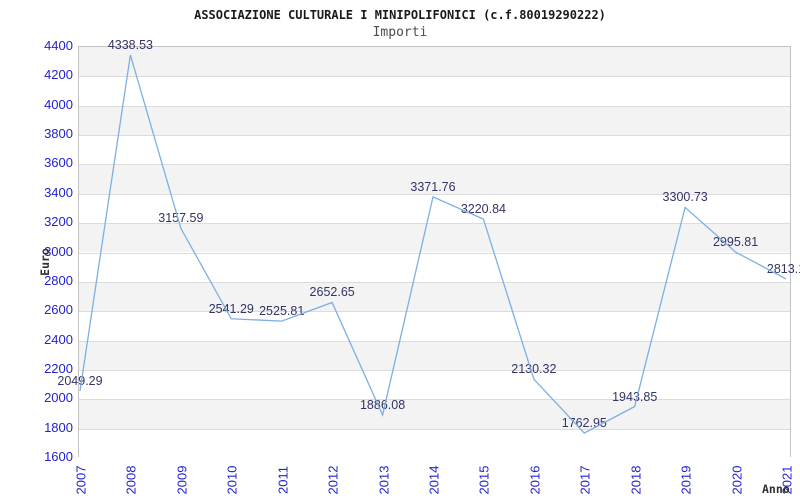 The width and height of the screenshot is (800, 500). I want to click on y-tick-label: 4000, so click(58, 104).